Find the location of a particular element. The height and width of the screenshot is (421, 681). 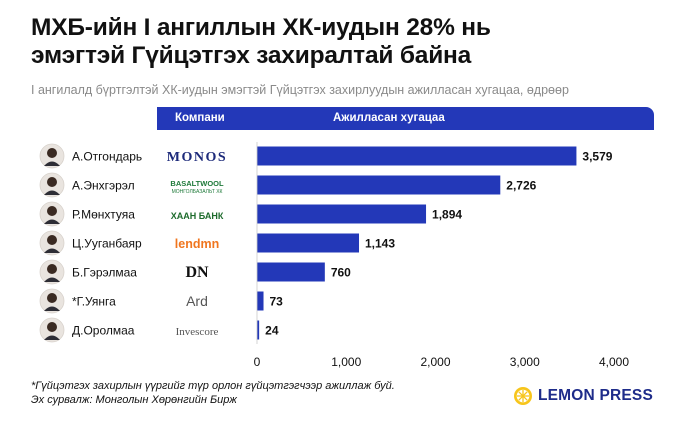

title-line-1: МХБ-ийн I ангиллын ХК-иудын 28% нь is located at coordinates (261, 27).